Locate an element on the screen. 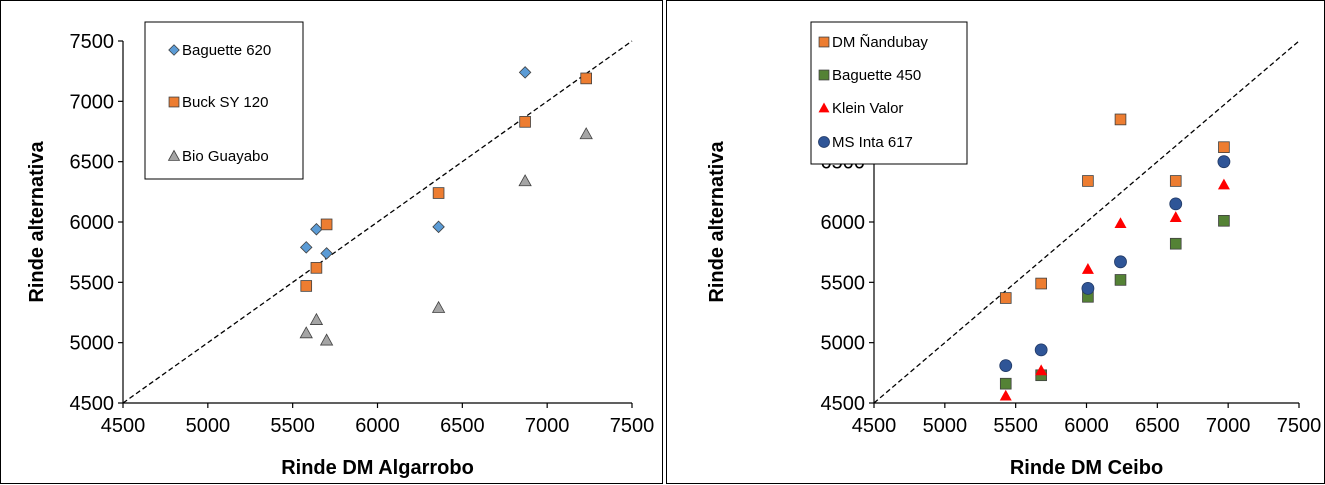 The image size is (1325, 485). y-tick-label: 6500 is located at coordinates (92, 163).